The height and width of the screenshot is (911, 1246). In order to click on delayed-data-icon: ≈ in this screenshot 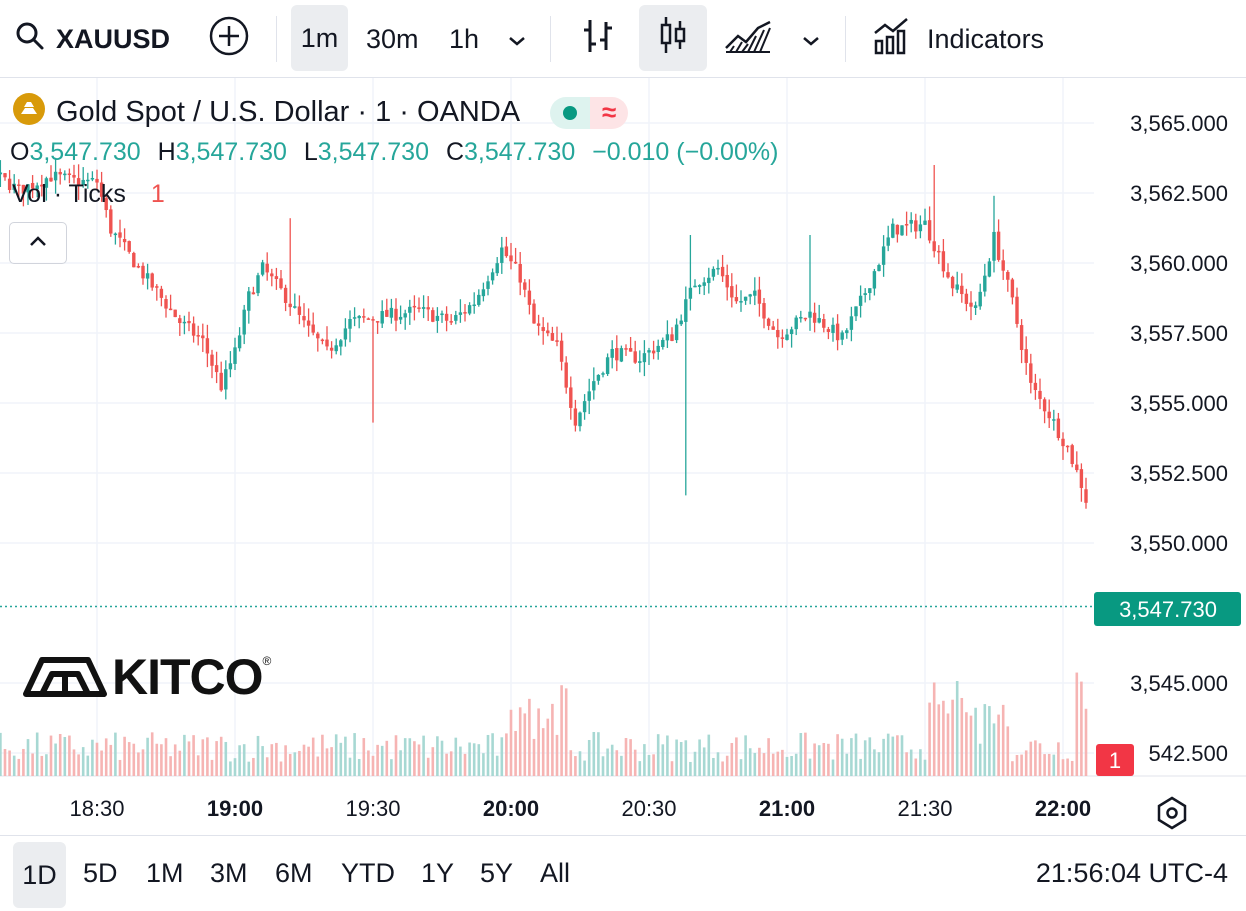, I will do `click(609, 112)`.